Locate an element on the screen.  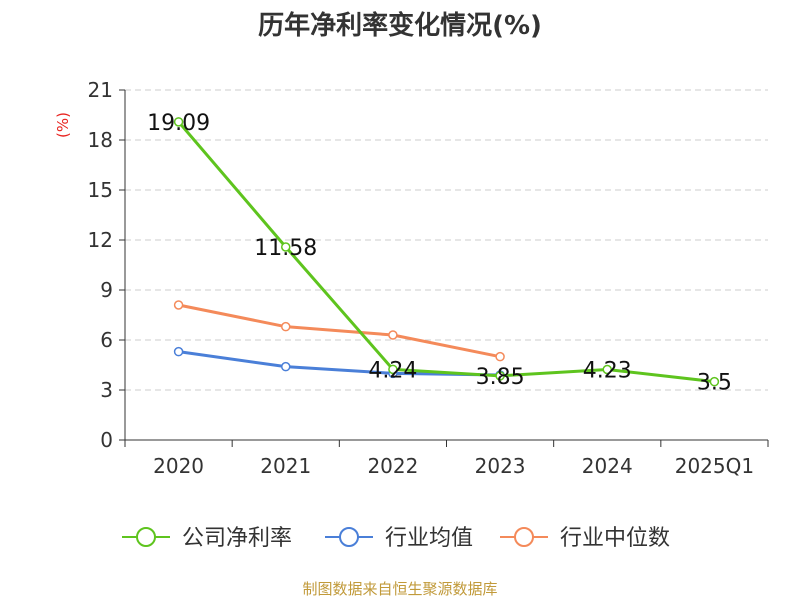
data-label: 3.85 is located at coordinates (500, 377).